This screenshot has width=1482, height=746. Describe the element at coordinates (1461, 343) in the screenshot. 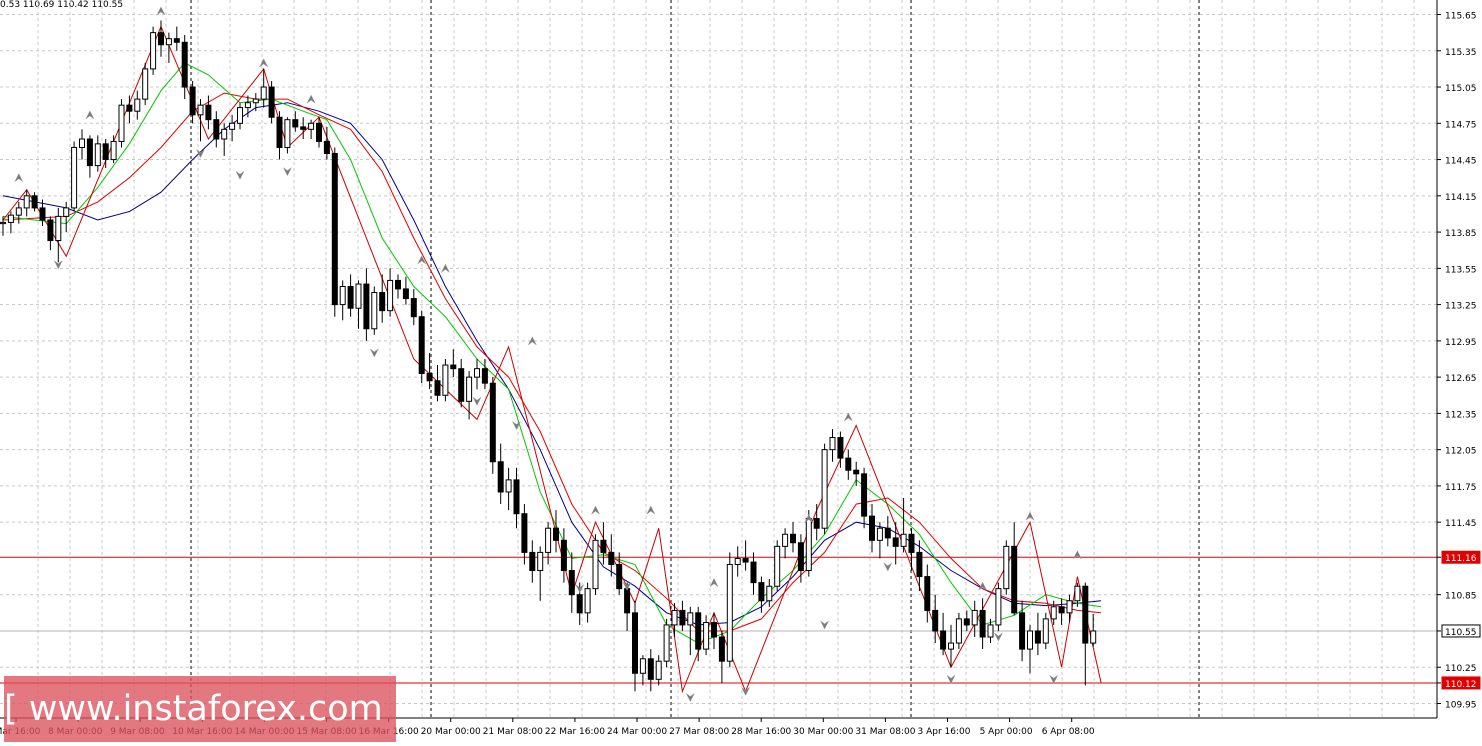

I see `price-tick-label: 112.95` at that location.